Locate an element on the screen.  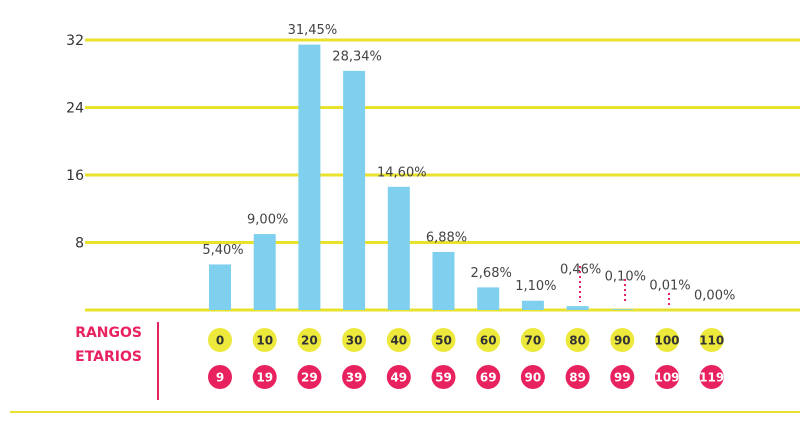
range-start: 20 is located at coordinates (309, 341).